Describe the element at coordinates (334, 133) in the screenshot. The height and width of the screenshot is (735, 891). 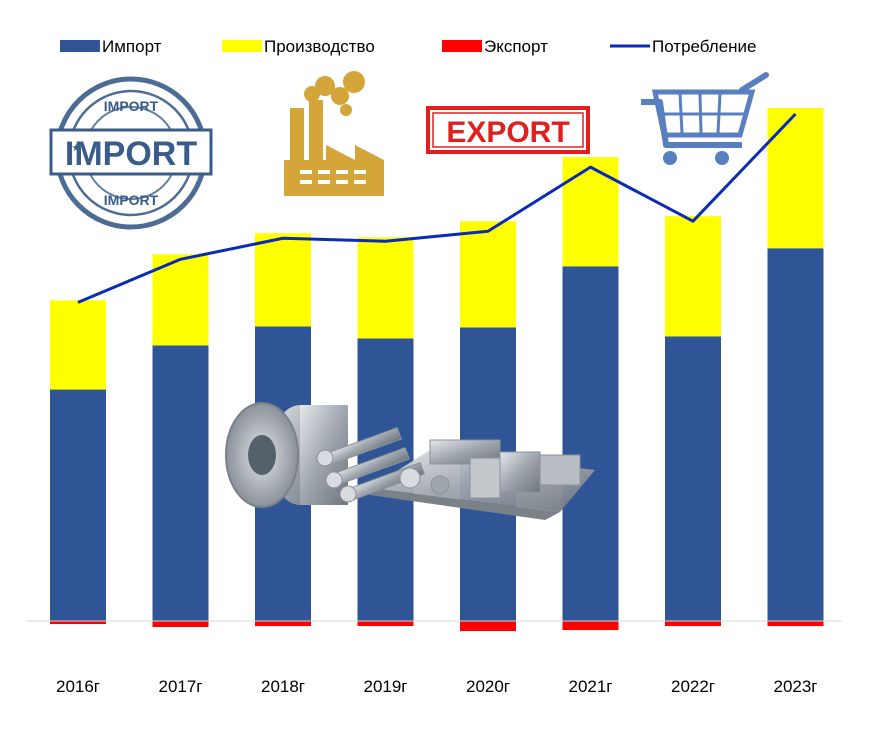
I see `factory-icon` at that location.